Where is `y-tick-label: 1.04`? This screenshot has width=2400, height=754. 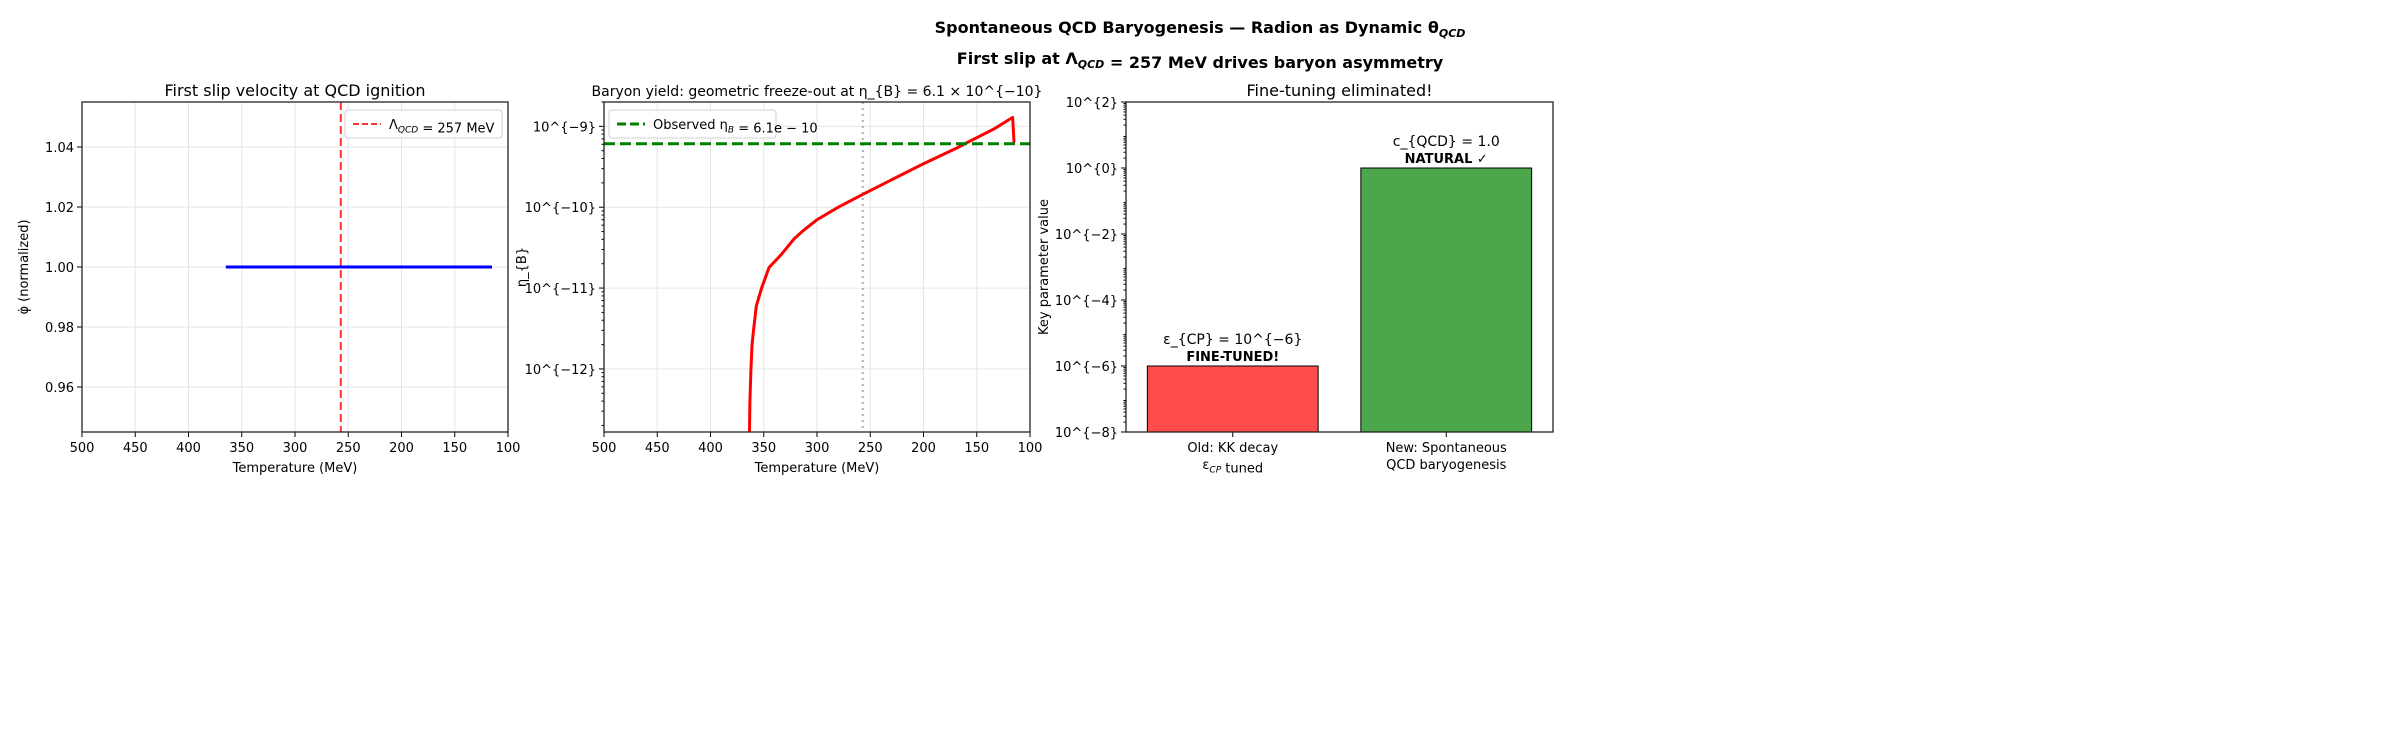
y-tick-label: 1.04 is located at coordinates (59, 148).